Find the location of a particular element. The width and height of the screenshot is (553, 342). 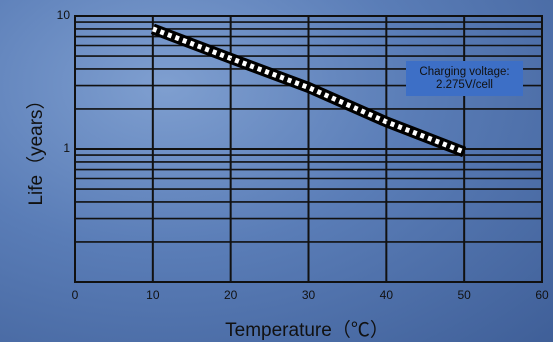

annotation-text: 2.275V/cell is located at coordinates (464, 85).